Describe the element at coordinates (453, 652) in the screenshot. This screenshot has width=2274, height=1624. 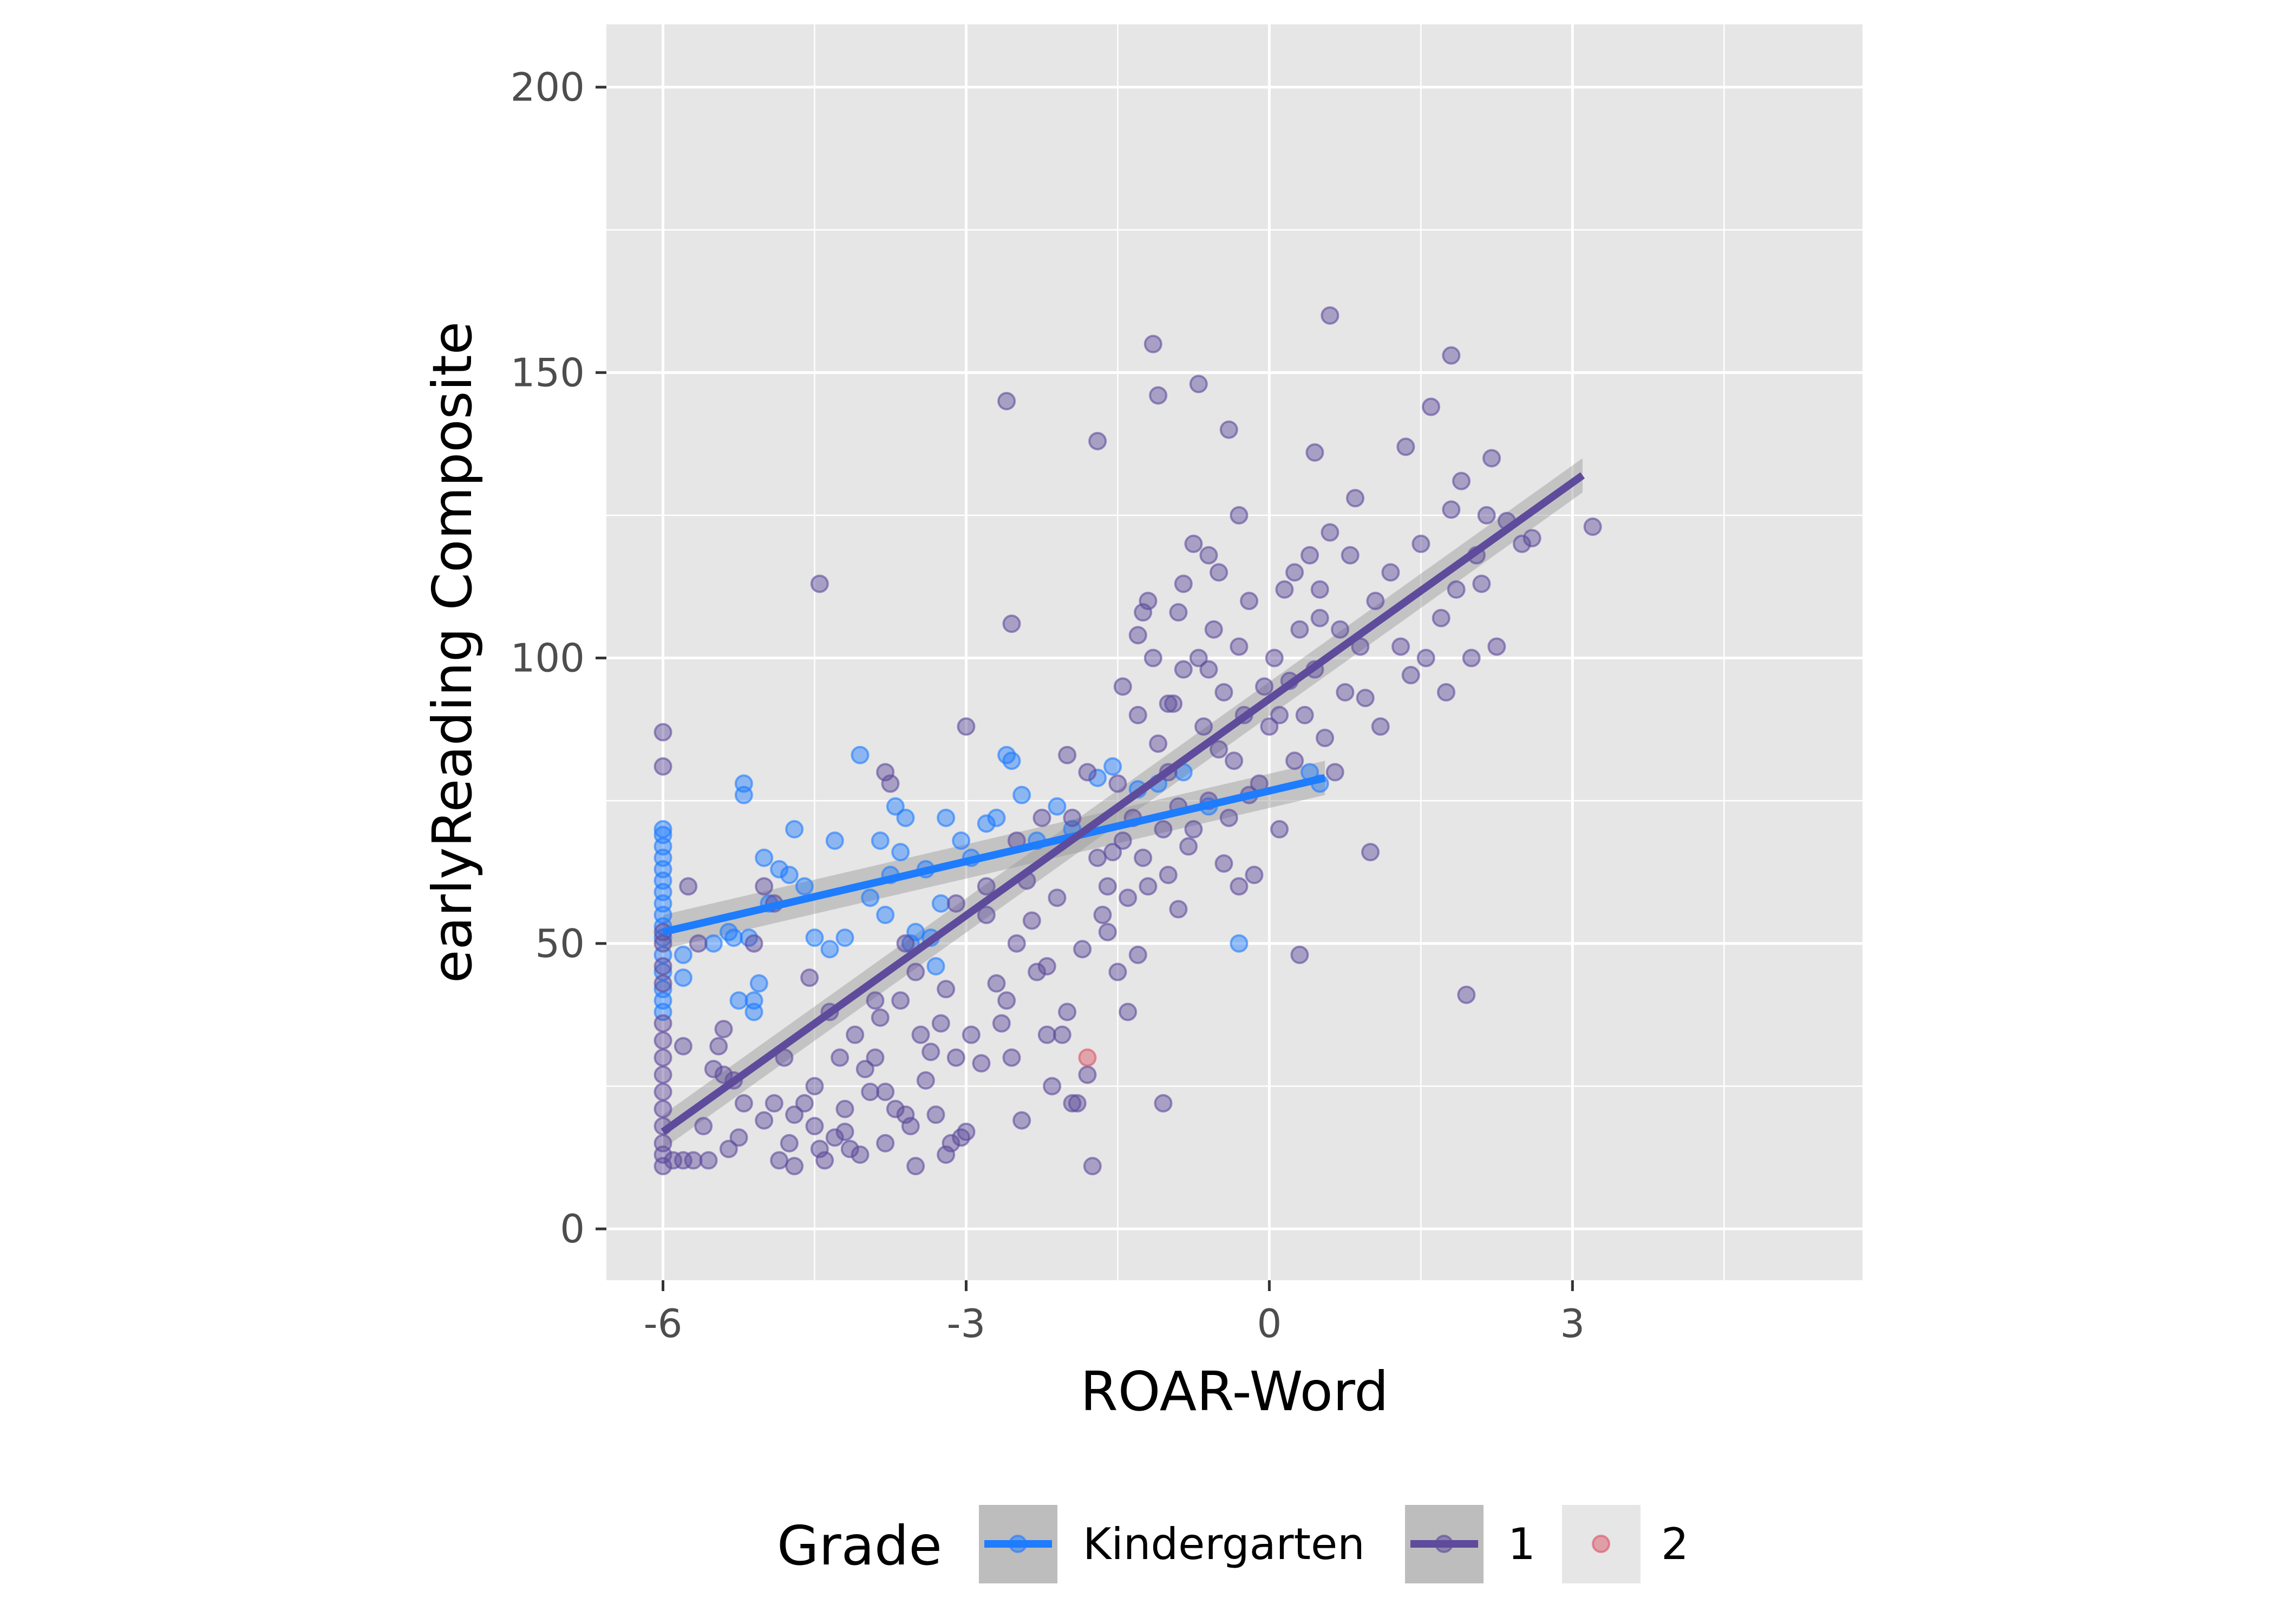
I see `y-axis-title: earlyReading Composite` at that location.